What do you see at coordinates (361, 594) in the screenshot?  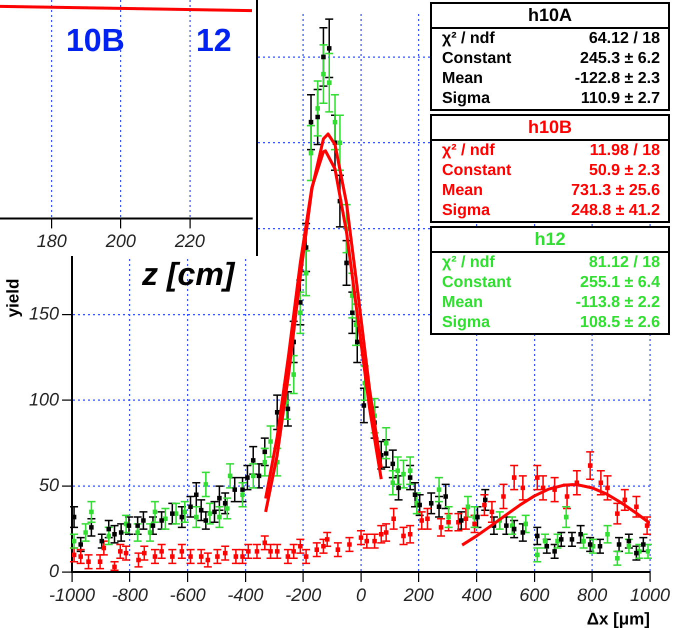 I see `x-tick-label: 0` at bounding box center [361, 594].